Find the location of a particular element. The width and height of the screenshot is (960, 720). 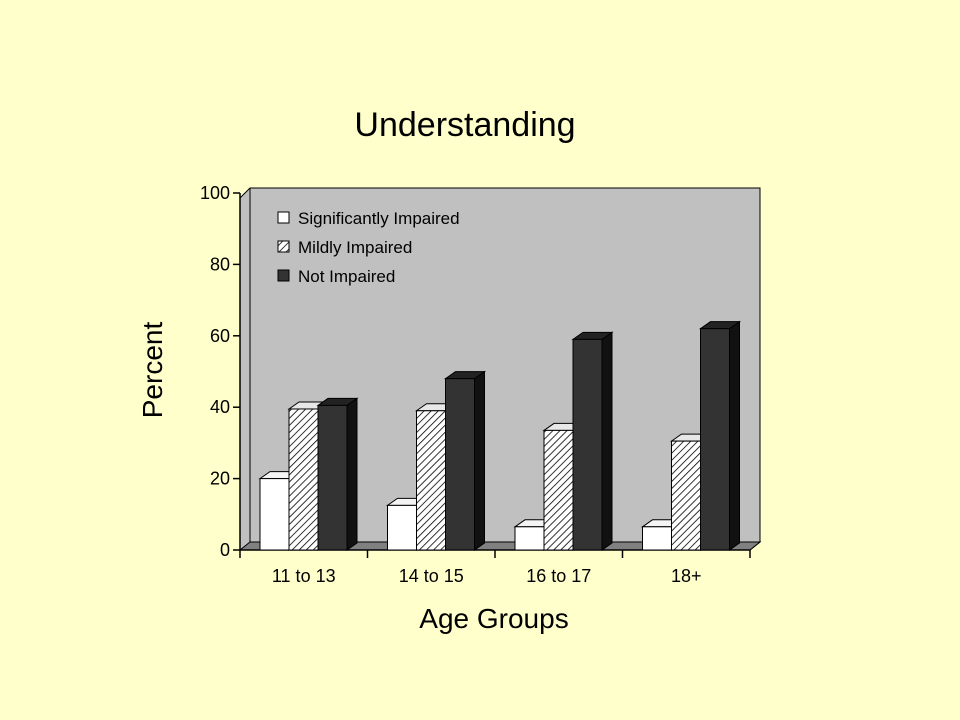

y-tick-label: 80 is located at coordinates (220, 264).